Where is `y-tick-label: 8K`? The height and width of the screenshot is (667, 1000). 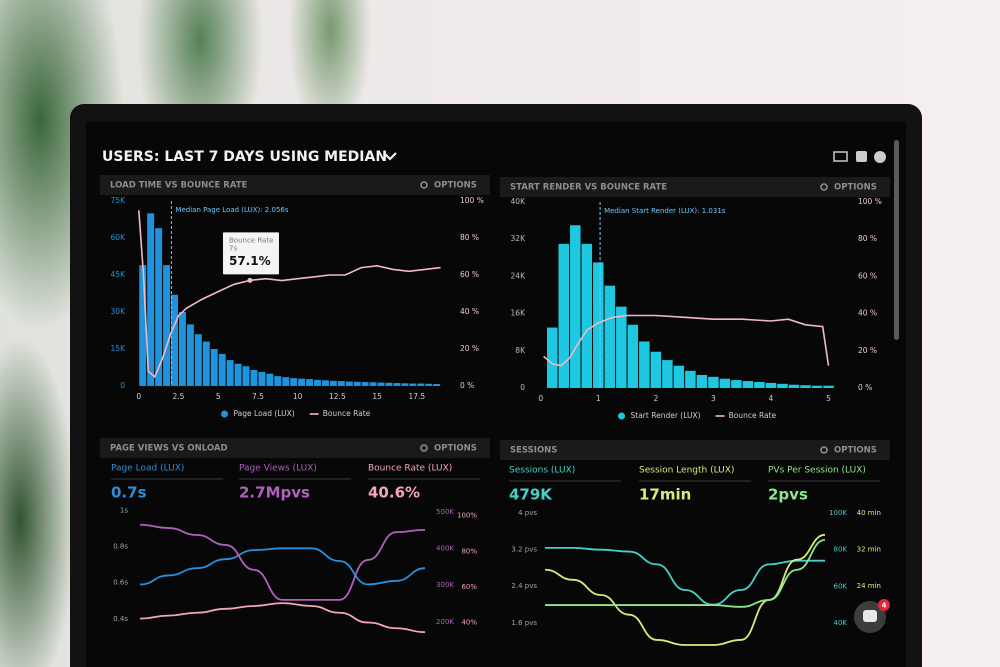
y-tick-label: 8K is located at coordinates (520, 350).